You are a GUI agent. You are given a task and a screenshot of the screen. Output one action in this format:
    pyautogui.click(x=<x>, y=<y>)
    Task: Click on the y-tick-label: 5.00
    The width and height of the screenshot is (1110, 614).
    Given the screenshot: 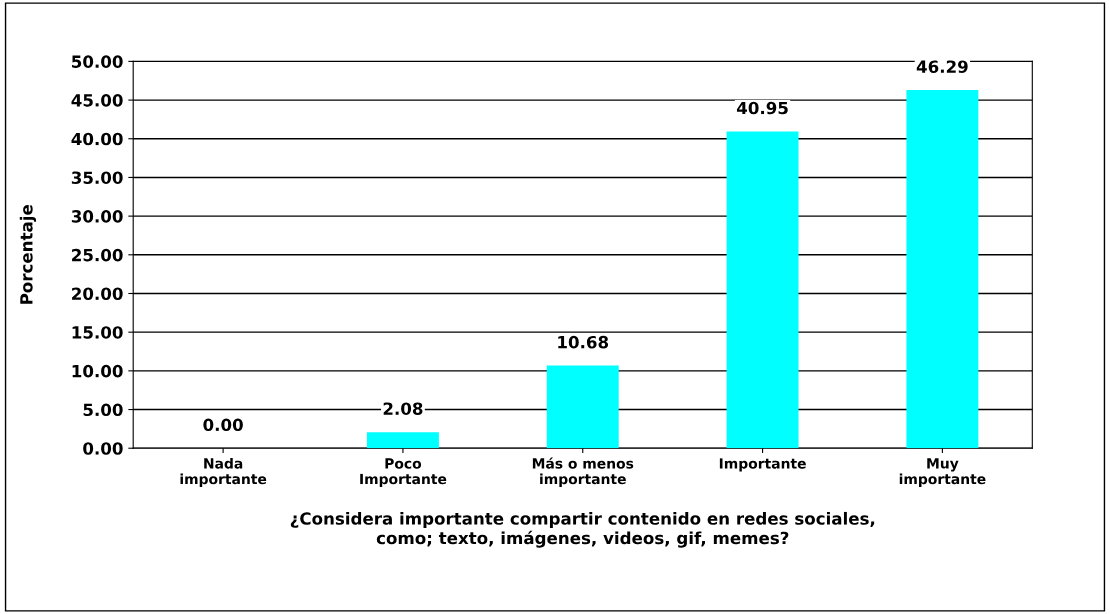 What is the action you would take?
    pyautogui.click(x=103, y=410)
    